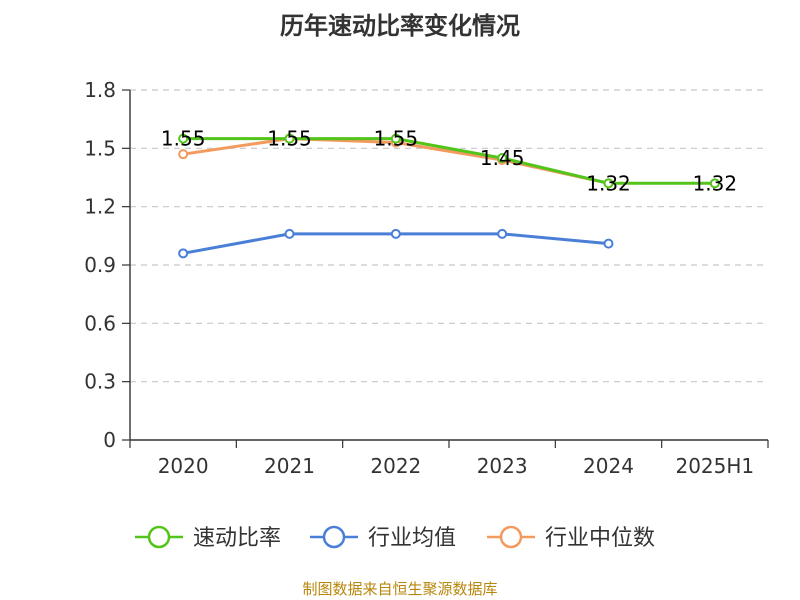 This screenshot has height=600, width=800. Describe the element at coordinates (100, 90) in the screenshot. I see `y-tick-label: 1.8` at that location.